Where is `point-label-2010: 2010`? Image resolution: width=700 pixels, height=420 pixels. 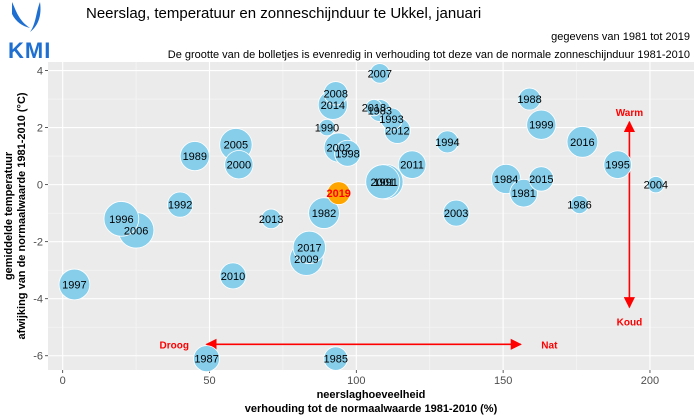 point-label-2010: 2010 is located at coordinates (233, 277).